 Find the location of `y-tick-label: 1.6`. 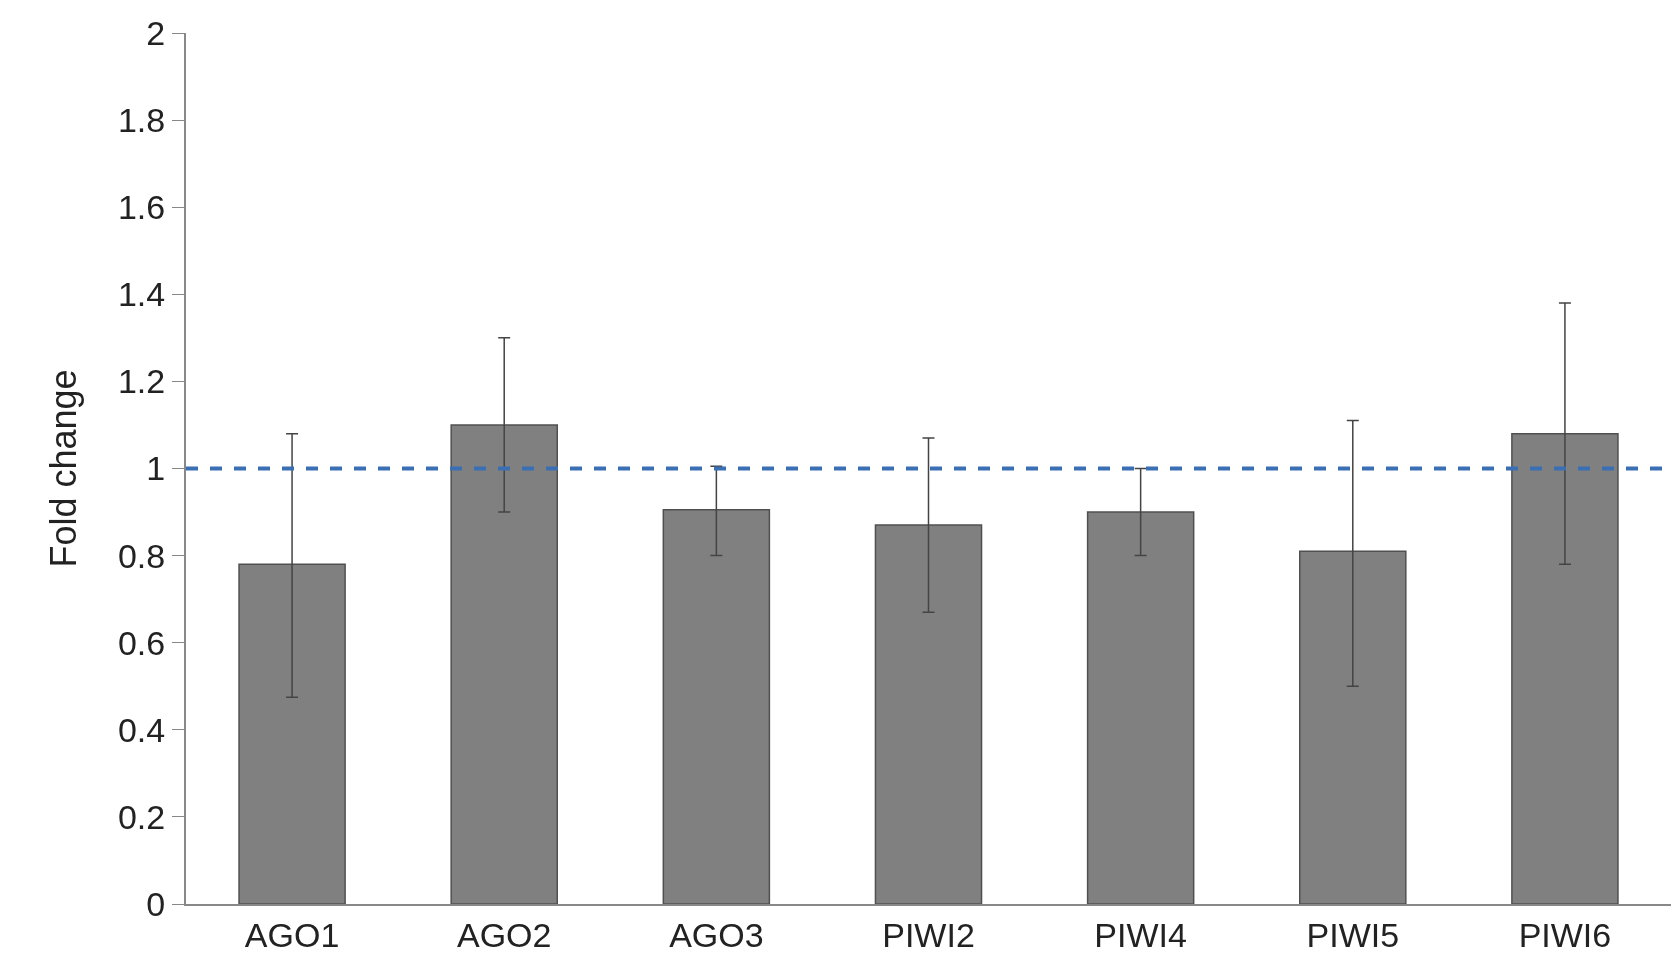

y-tick-label: 1.6 is located at coordinates (141, 207).